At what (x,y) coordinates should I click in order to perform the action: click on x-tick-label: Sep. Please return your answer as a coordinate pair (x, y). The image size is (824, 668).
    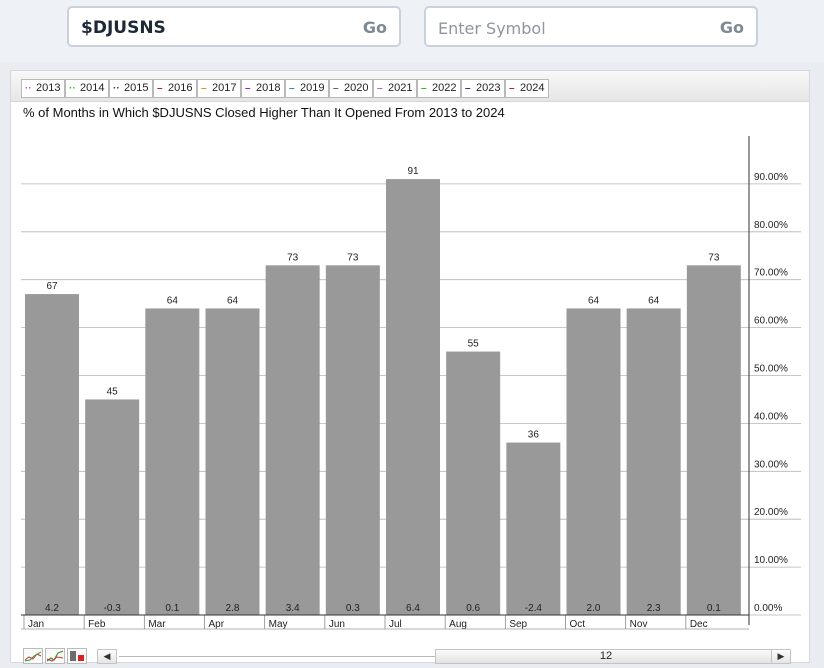
    Looking at the image, I should click on (518, 624).